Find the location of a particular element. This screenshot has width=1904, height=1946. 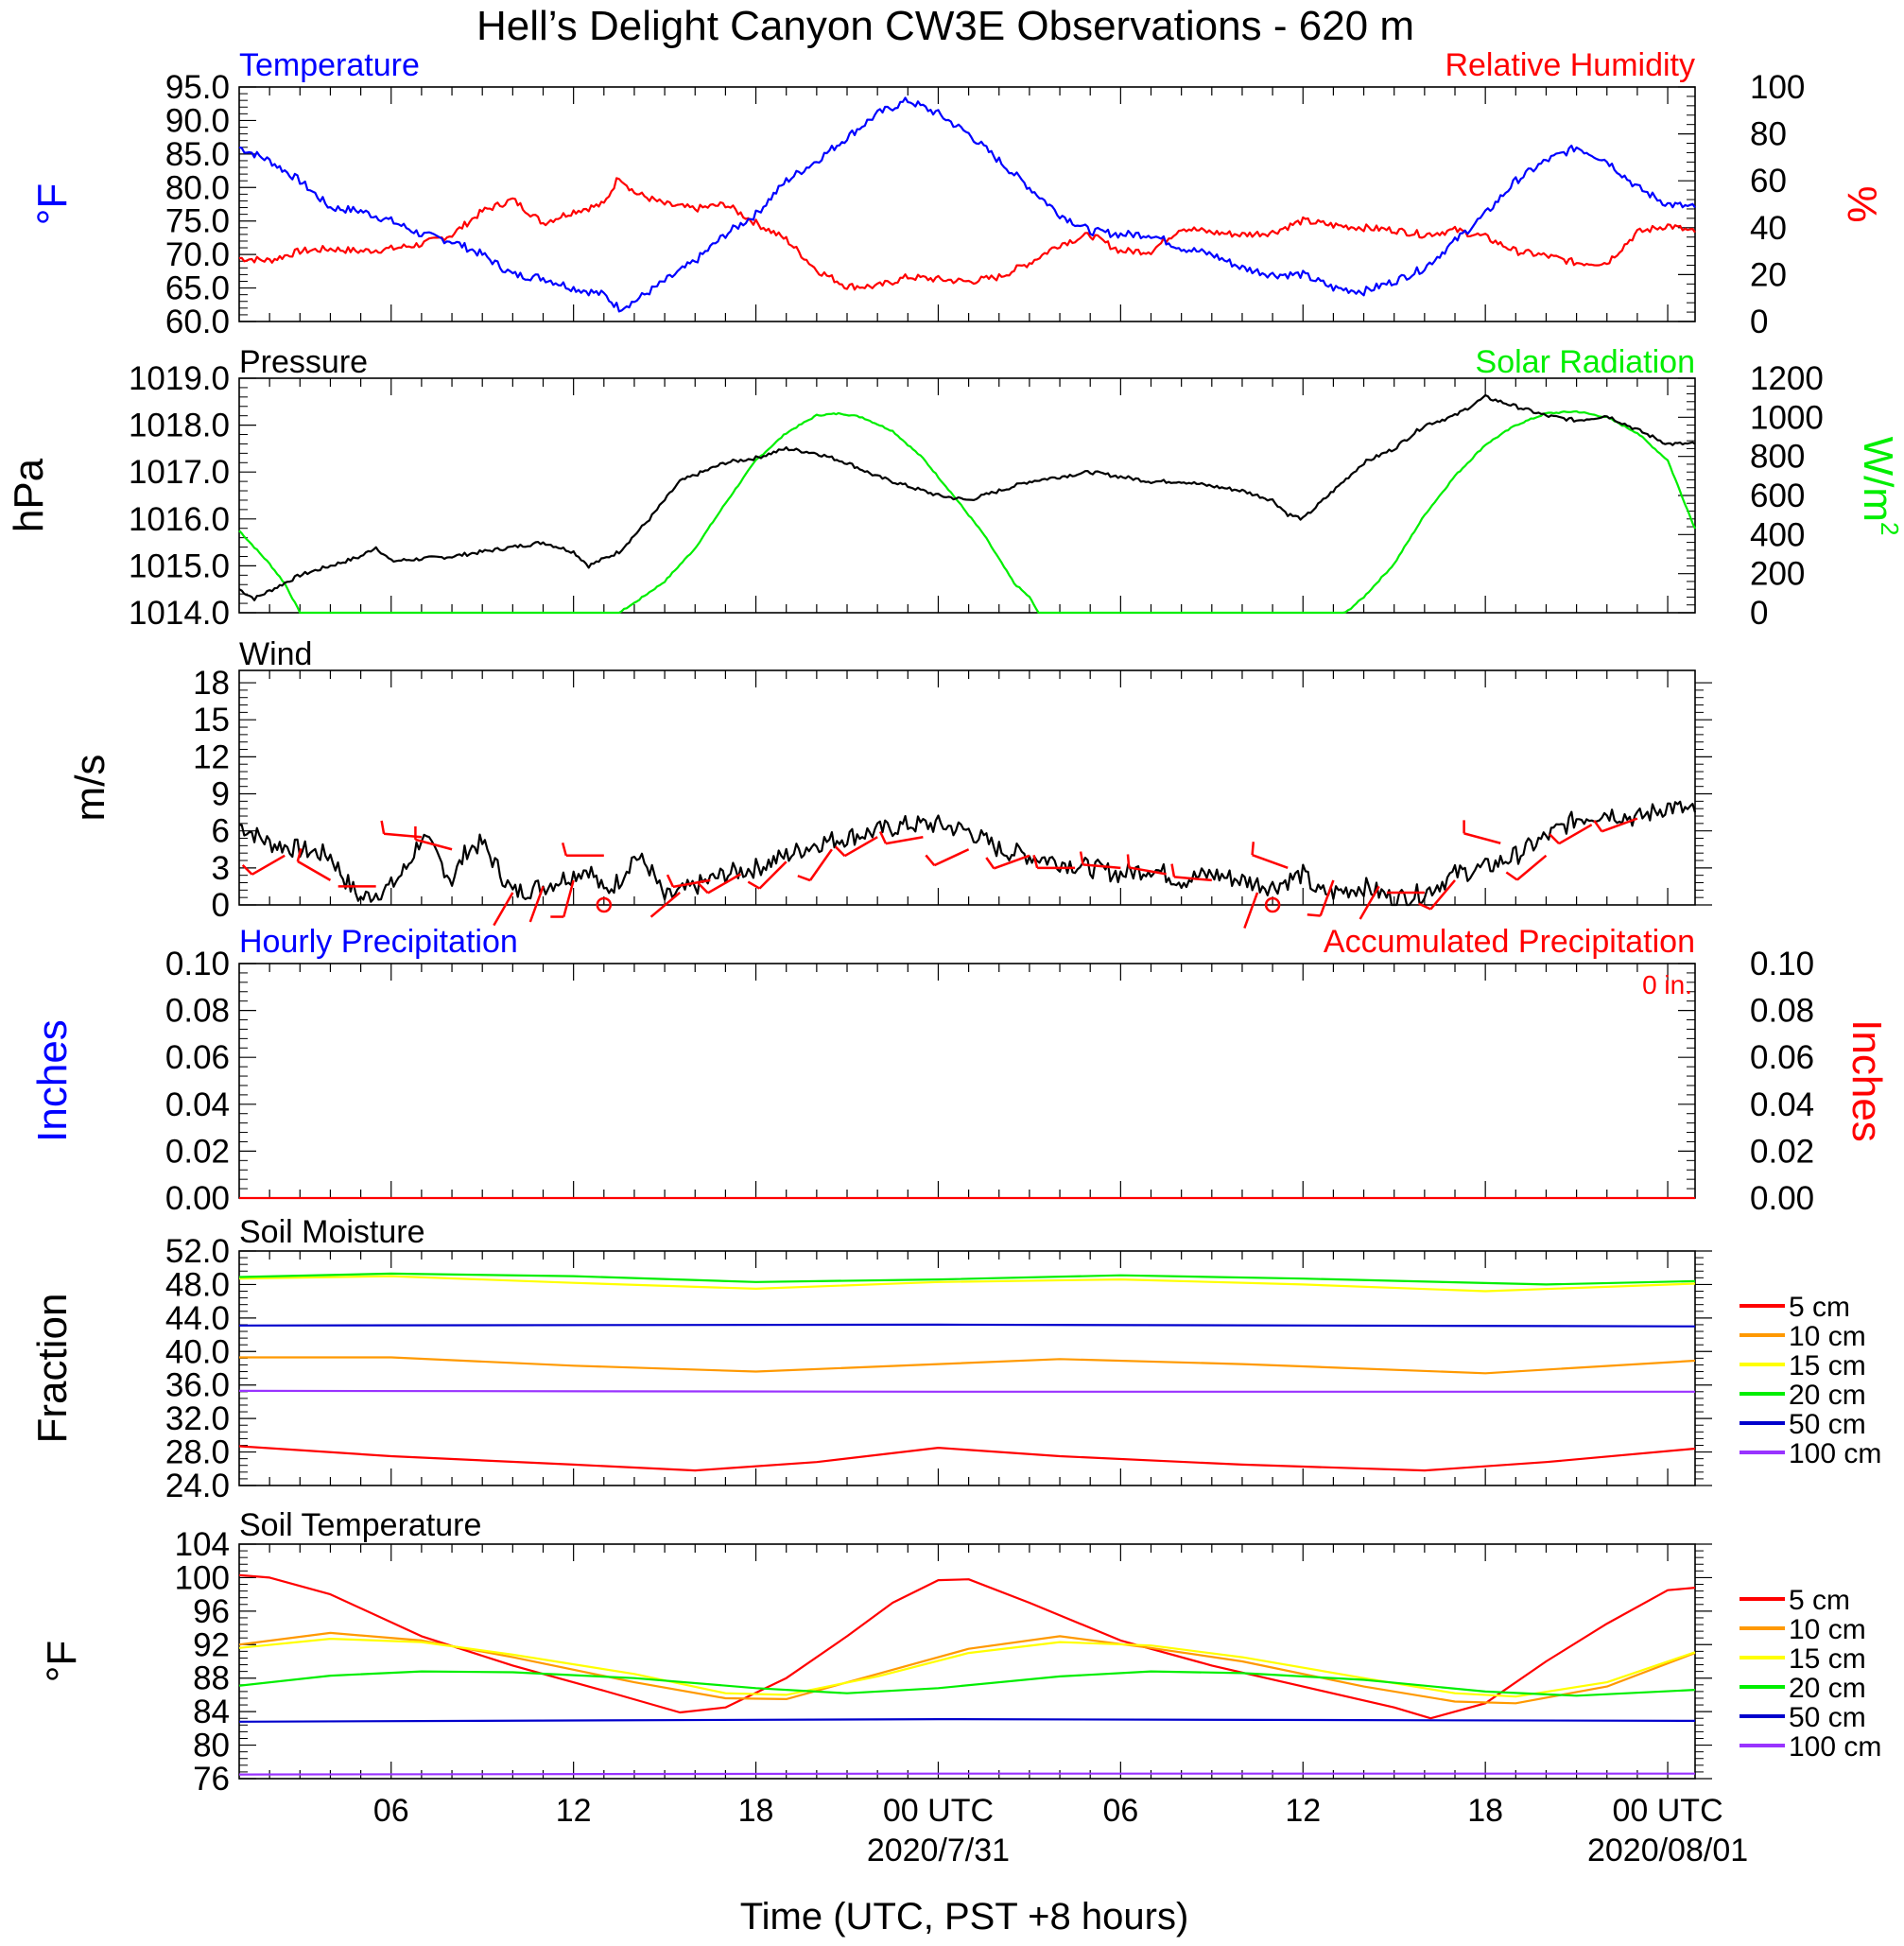

right-y-tick-label: 0.06 is located at coordinates (1782, 1058).